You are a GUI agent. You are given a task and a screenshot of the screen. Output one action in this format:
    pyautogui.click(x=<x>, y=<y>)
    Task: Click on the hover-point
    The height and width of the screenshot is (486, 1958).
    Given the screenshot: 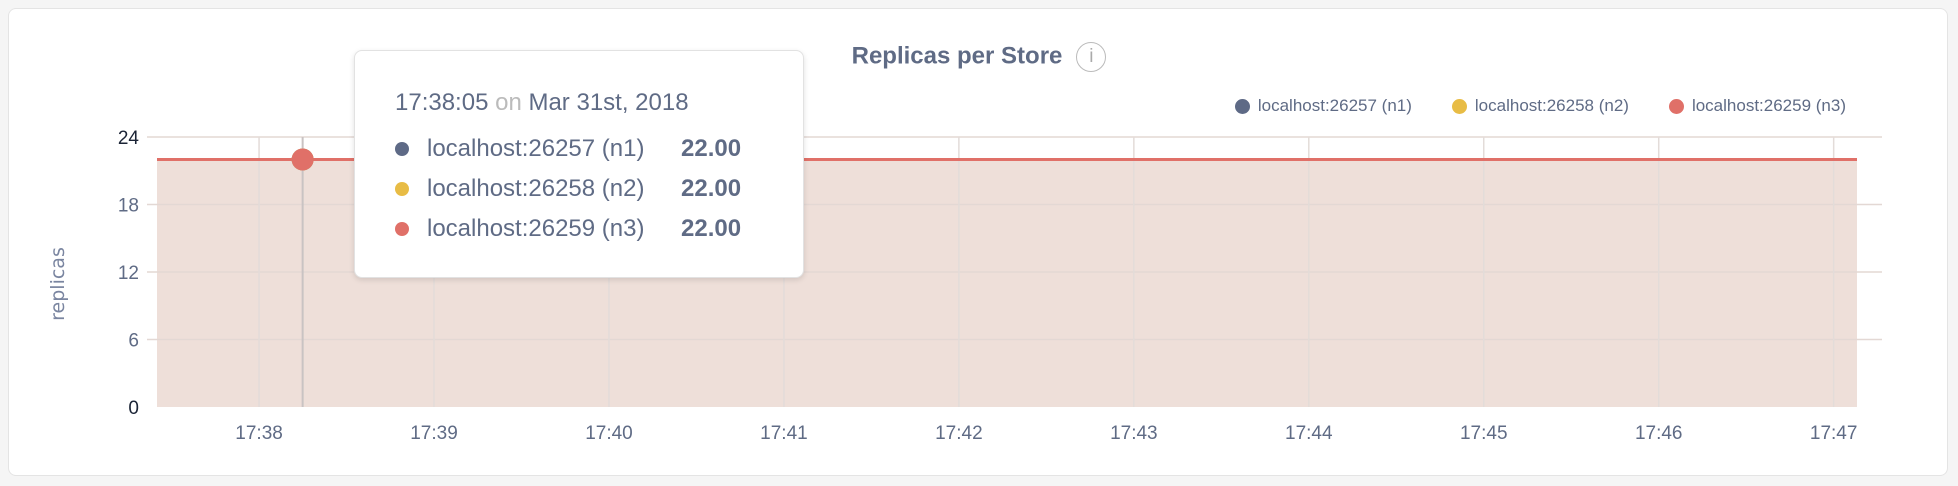 What is the action you would take?
    pyautogui.click(x=302, y=159)
    